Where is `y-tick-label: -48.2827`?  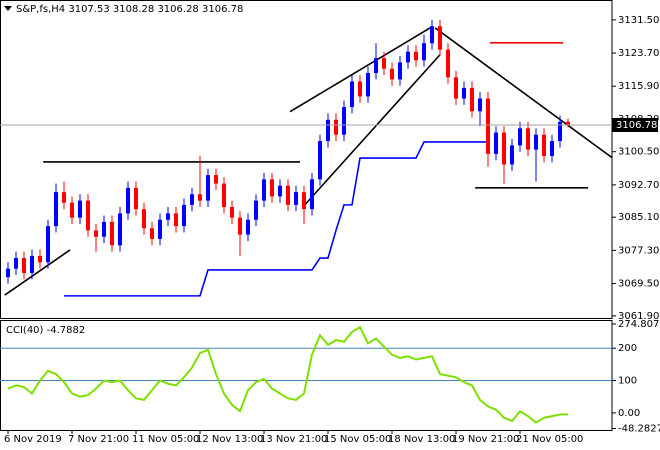
y-tick-label: -48.2827 is located at coordinates (639, 429).